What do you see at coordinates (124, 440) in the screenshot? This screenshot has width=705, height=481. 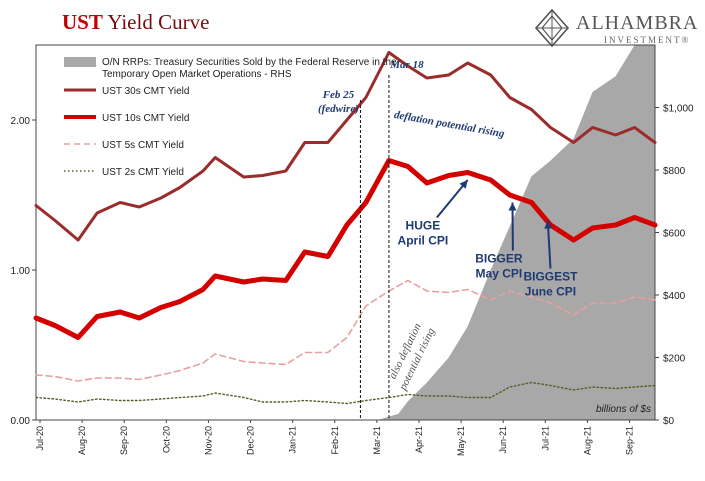 I see `x-tick-label: Sep-20` at bounding box center [124, 440].